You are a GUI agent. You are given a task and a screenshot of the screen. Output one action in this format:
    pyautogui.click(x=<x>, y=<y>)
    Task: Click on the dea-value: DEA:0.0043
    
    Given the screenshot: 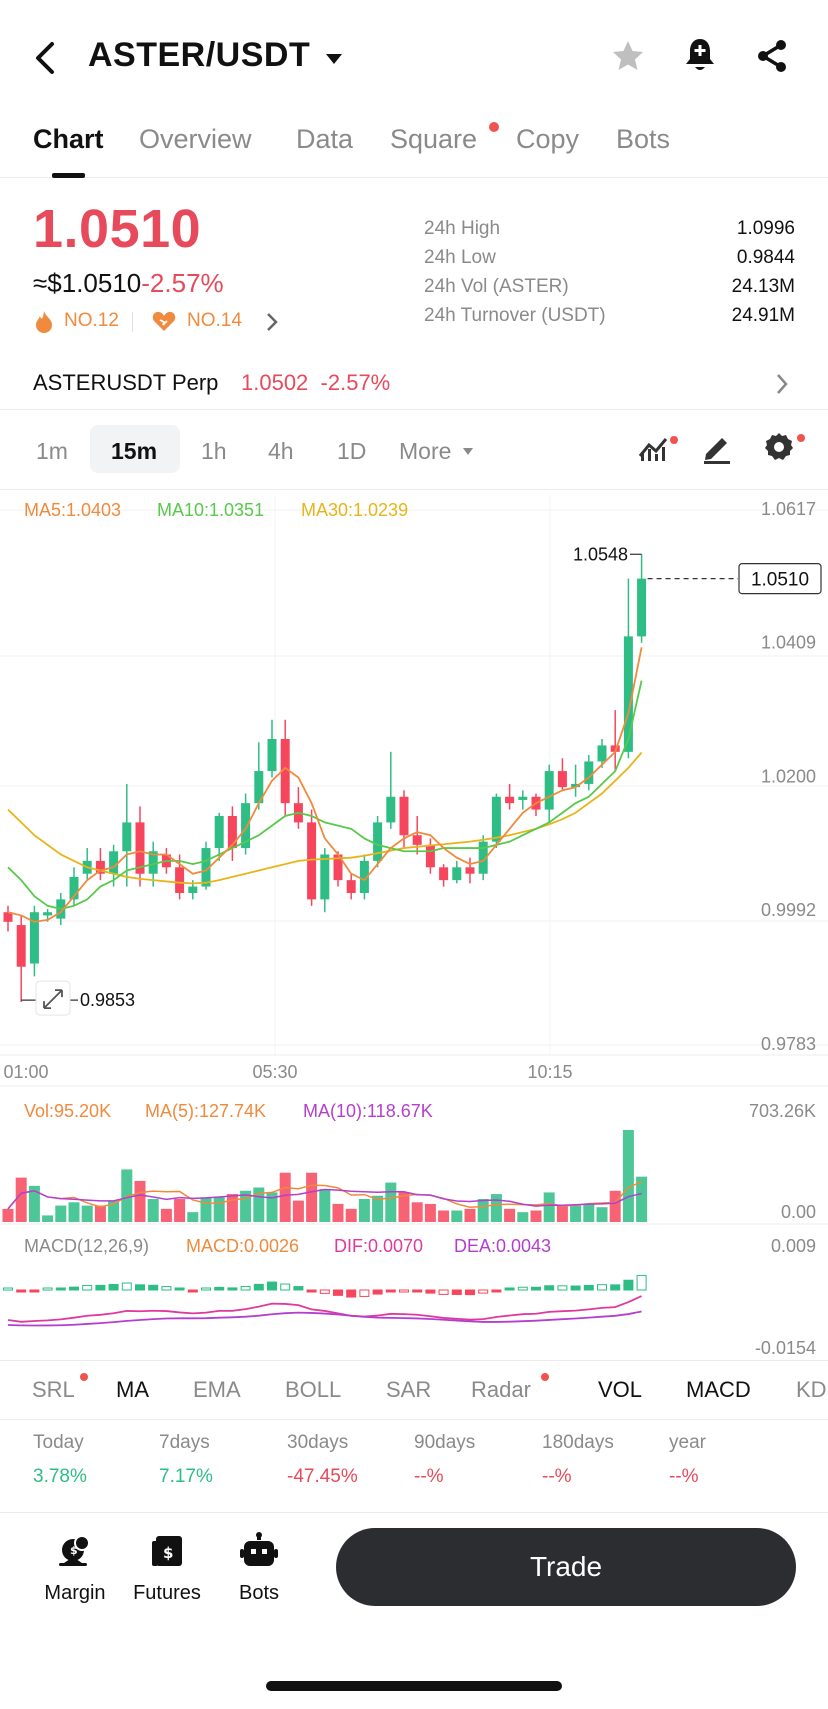 What is the action you would take?
    pyautogui.click(x=503, y=1246)
    